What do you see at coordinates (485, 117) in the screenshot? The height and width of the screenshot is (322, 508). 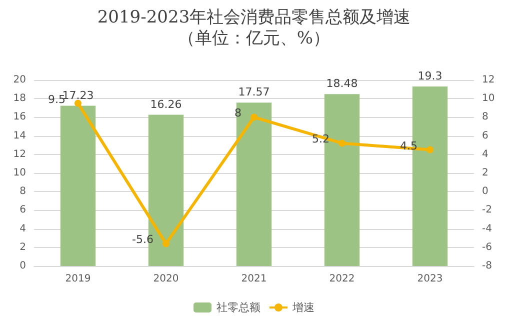 I see `y2-tick-label: 8` at bounding box center [485, 117].